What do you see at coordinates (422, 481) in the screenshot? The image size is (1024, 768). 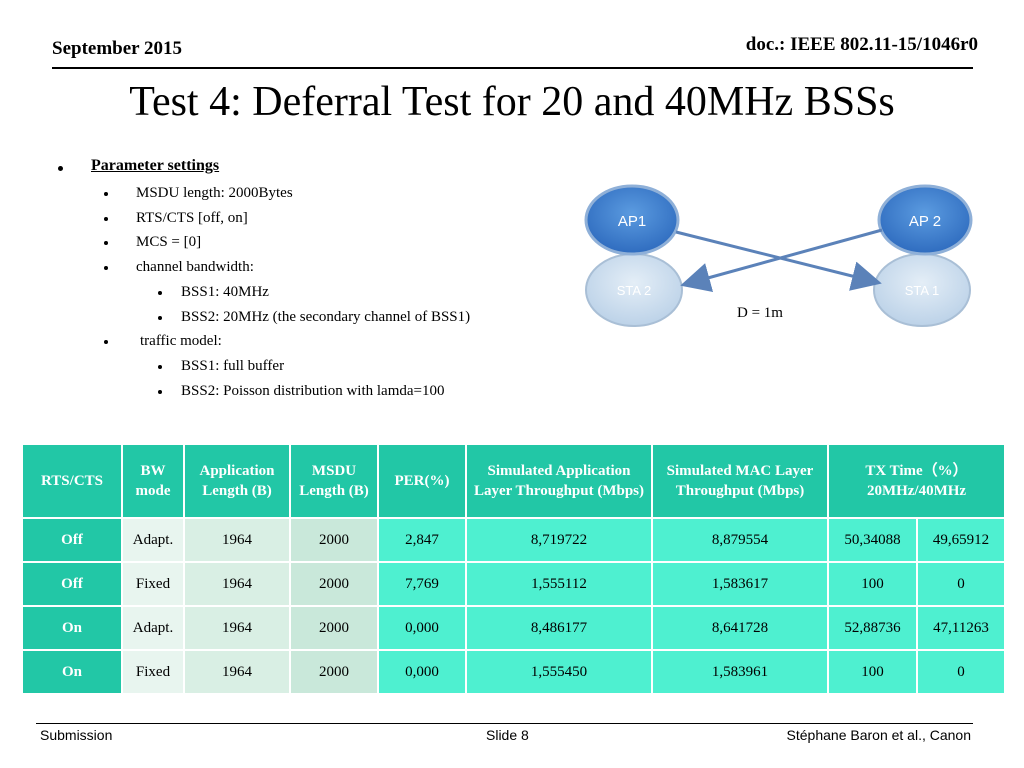 I see `col-header-per: PER(%)` at bounding box center [422, 481].